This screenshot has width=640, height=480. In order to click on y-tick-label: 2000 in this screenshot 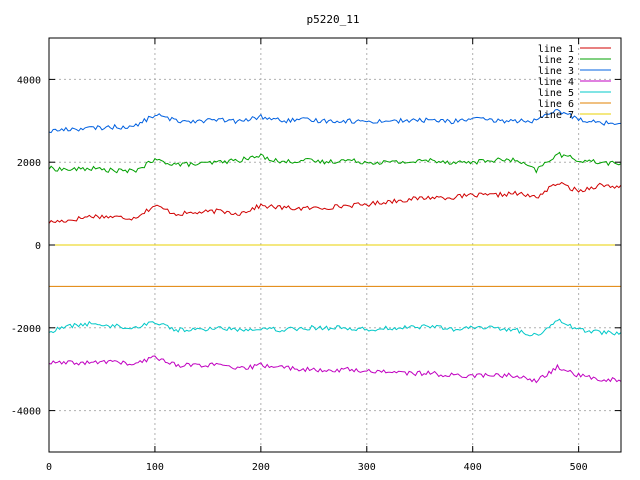, I will do `click(29, 163)`.